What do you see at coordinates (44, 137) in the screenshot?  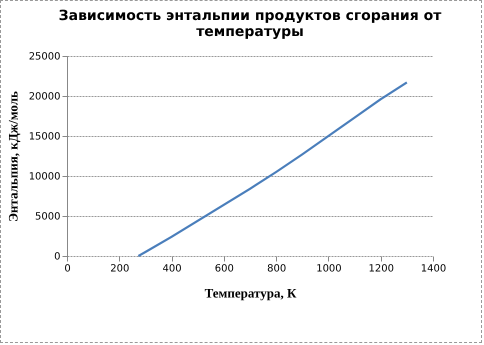 I see `y-tick-label: 15000` at bounding box center [44, 137].